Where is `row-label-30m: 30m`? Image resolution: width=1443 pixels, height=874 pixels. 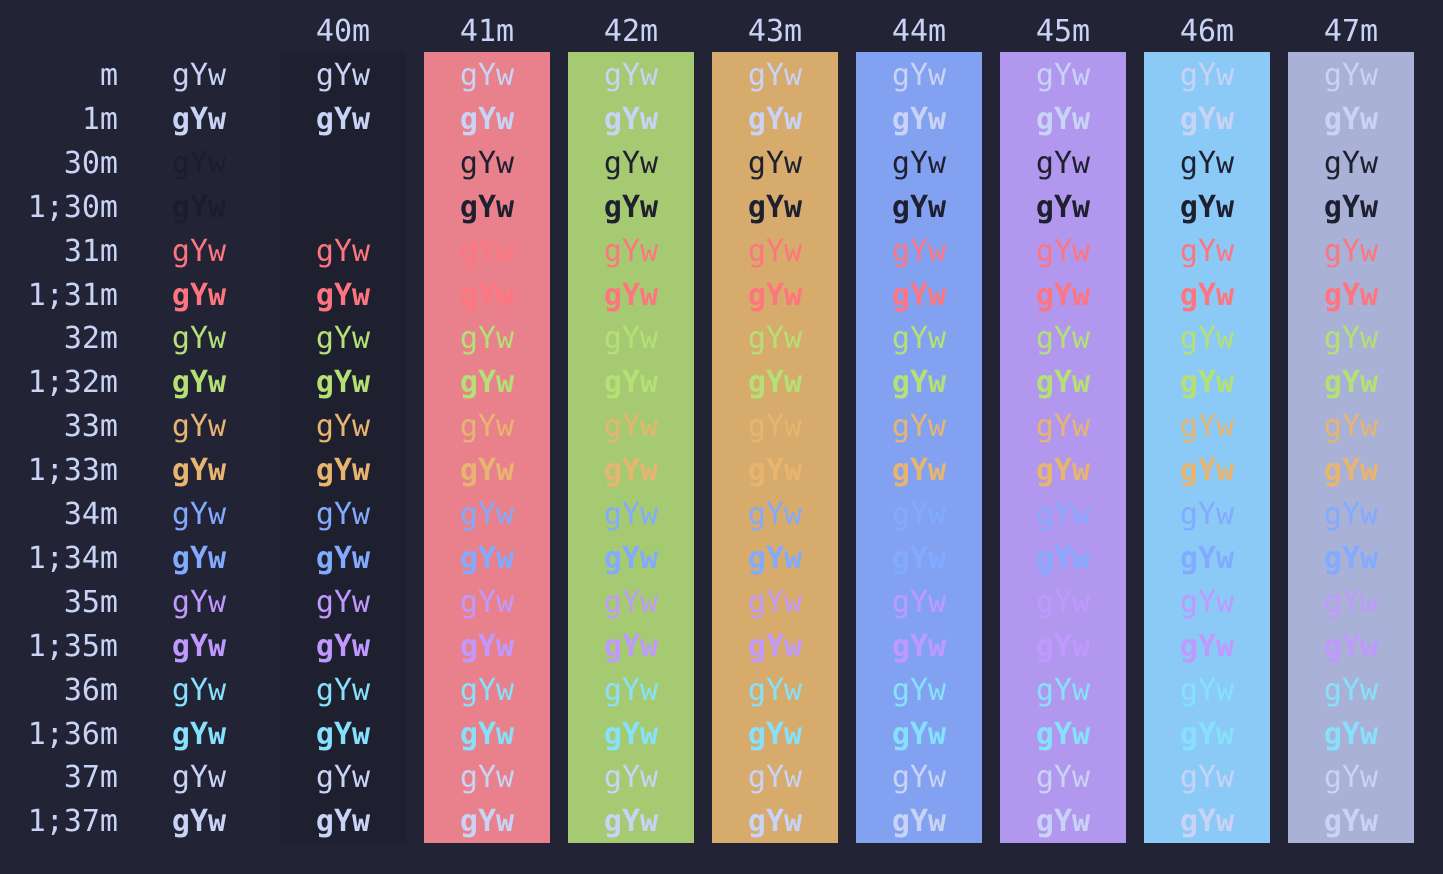
row-label-30m: 30m is located at coordinates (90, 163).